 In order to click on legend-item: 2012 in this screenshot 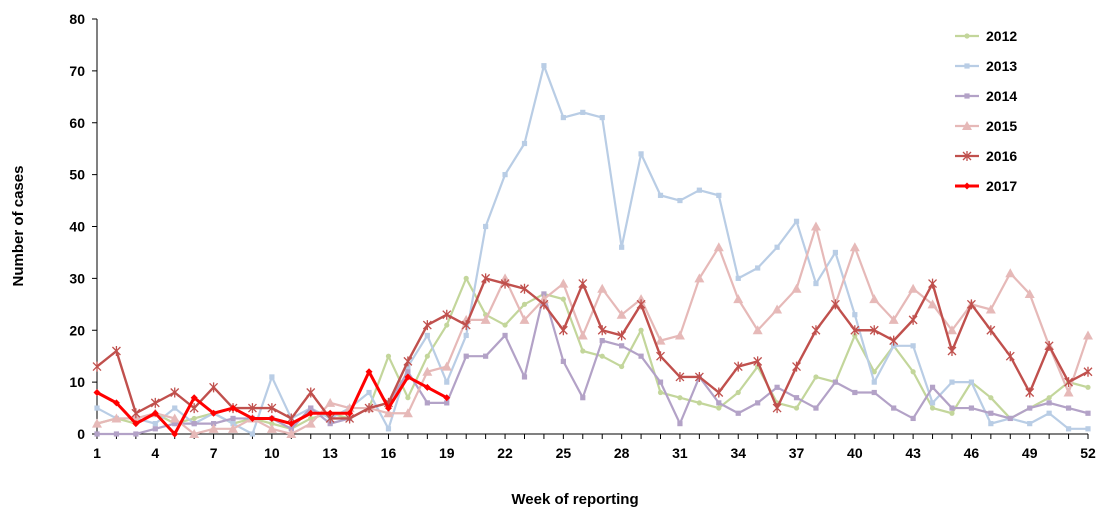, I will do `click(986, 36)`.